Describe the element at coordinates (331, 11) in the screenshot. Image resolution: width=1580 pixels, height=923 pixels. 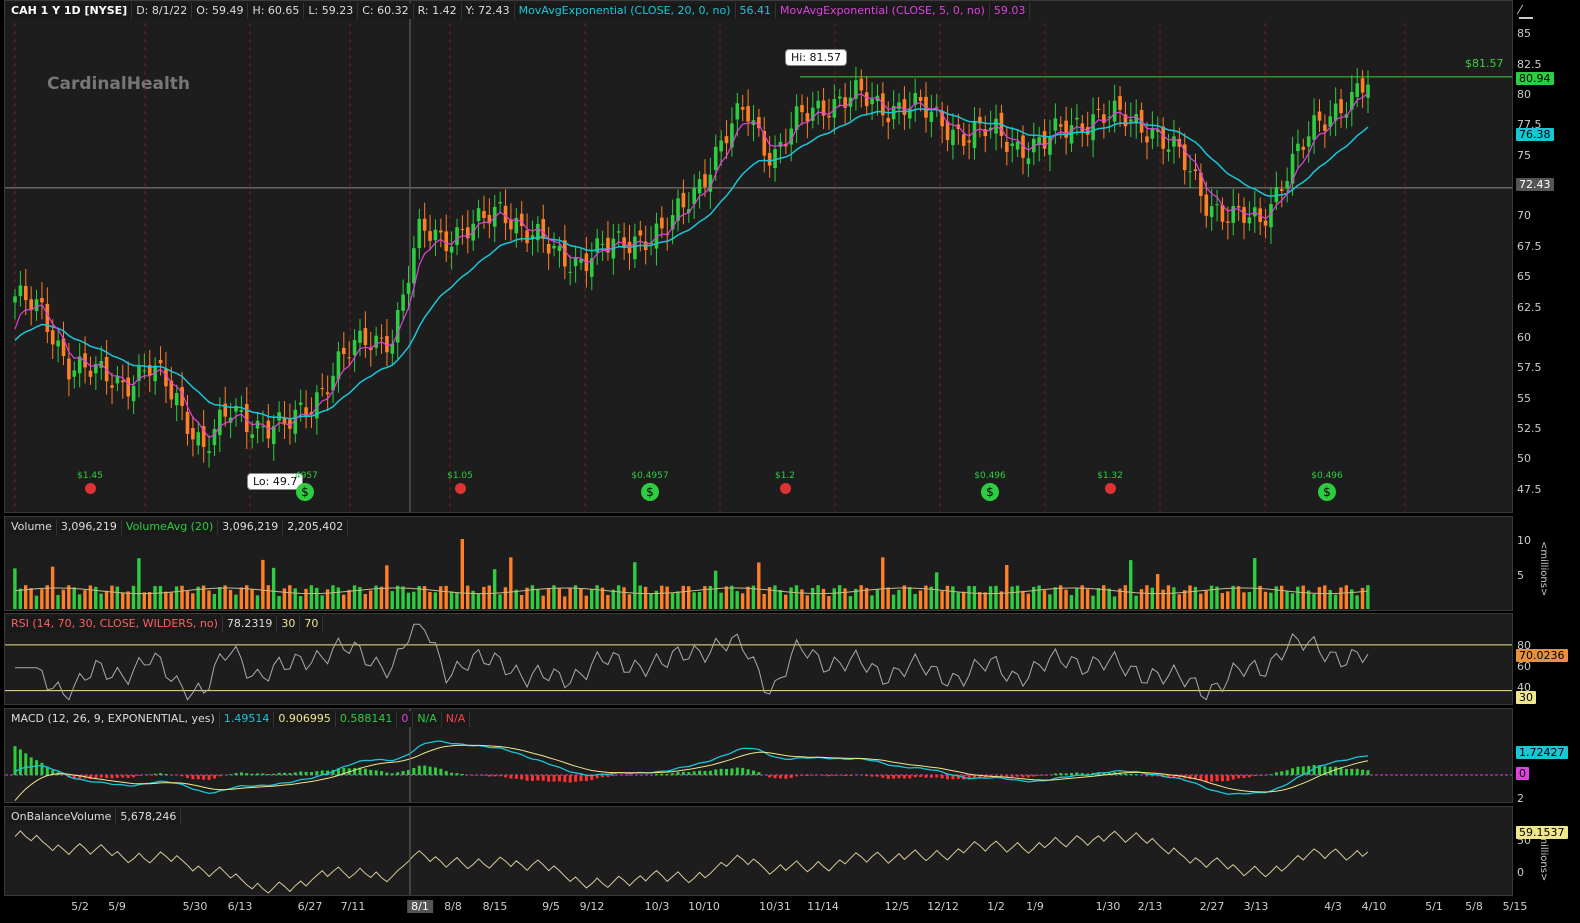
I see `low-readout: L: 59.23` at that location.